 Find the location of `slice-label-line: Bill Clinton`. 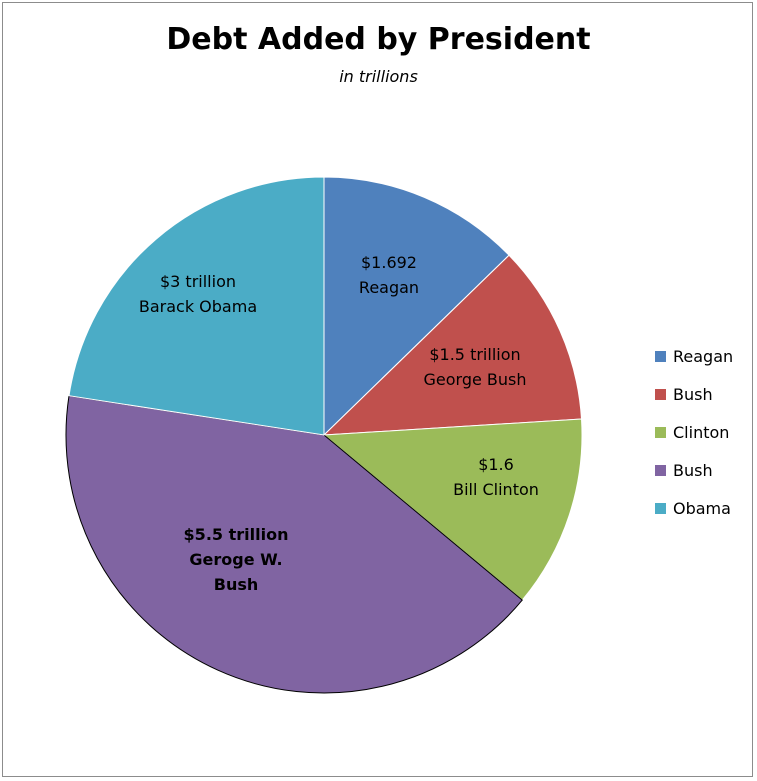

slice-label-line: Bill Clinton is located at coordinates (496, 489).